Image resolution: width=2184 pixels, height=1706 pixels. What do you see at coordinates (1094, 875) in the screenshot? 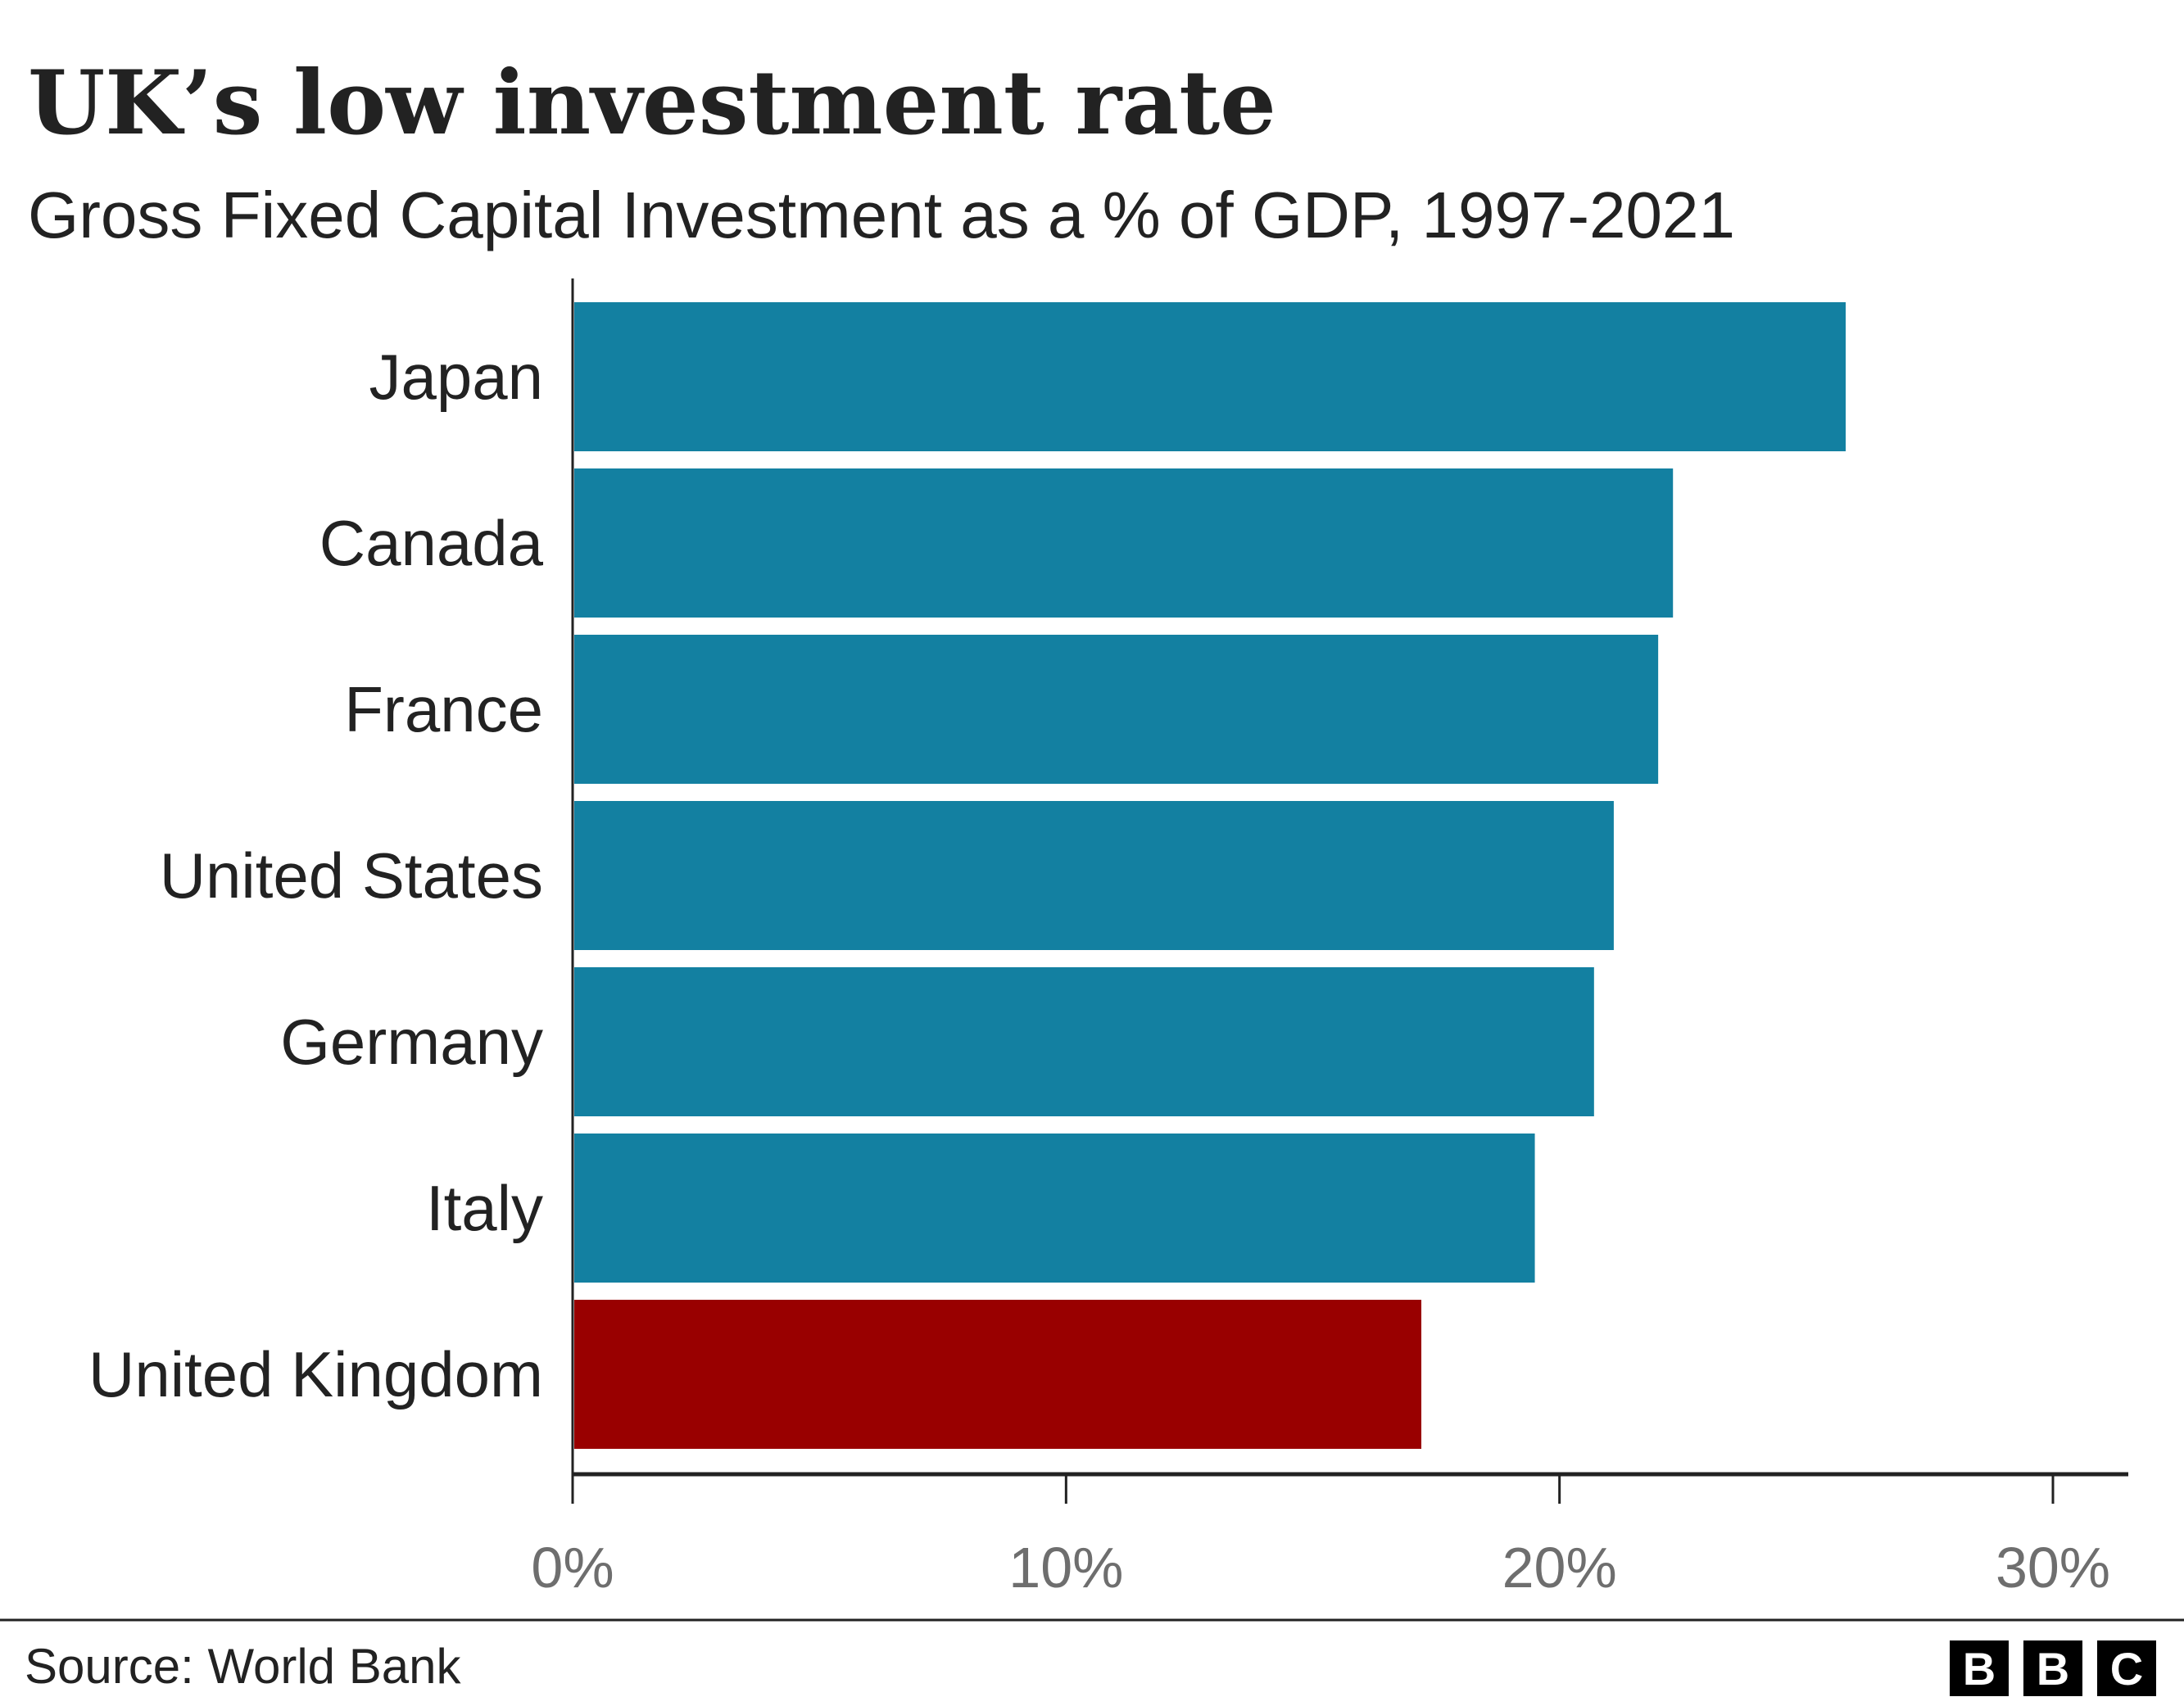
I see `bar-united-states` at bounding box center [1094, 875].